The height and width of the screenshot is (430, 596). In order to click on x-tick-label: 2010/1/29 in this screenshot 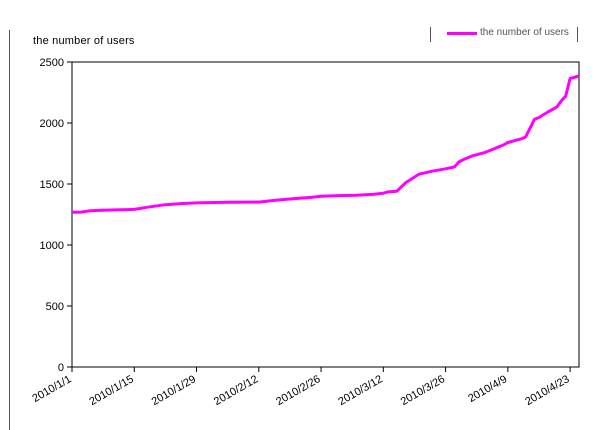, I will do `click(174, 390)`.